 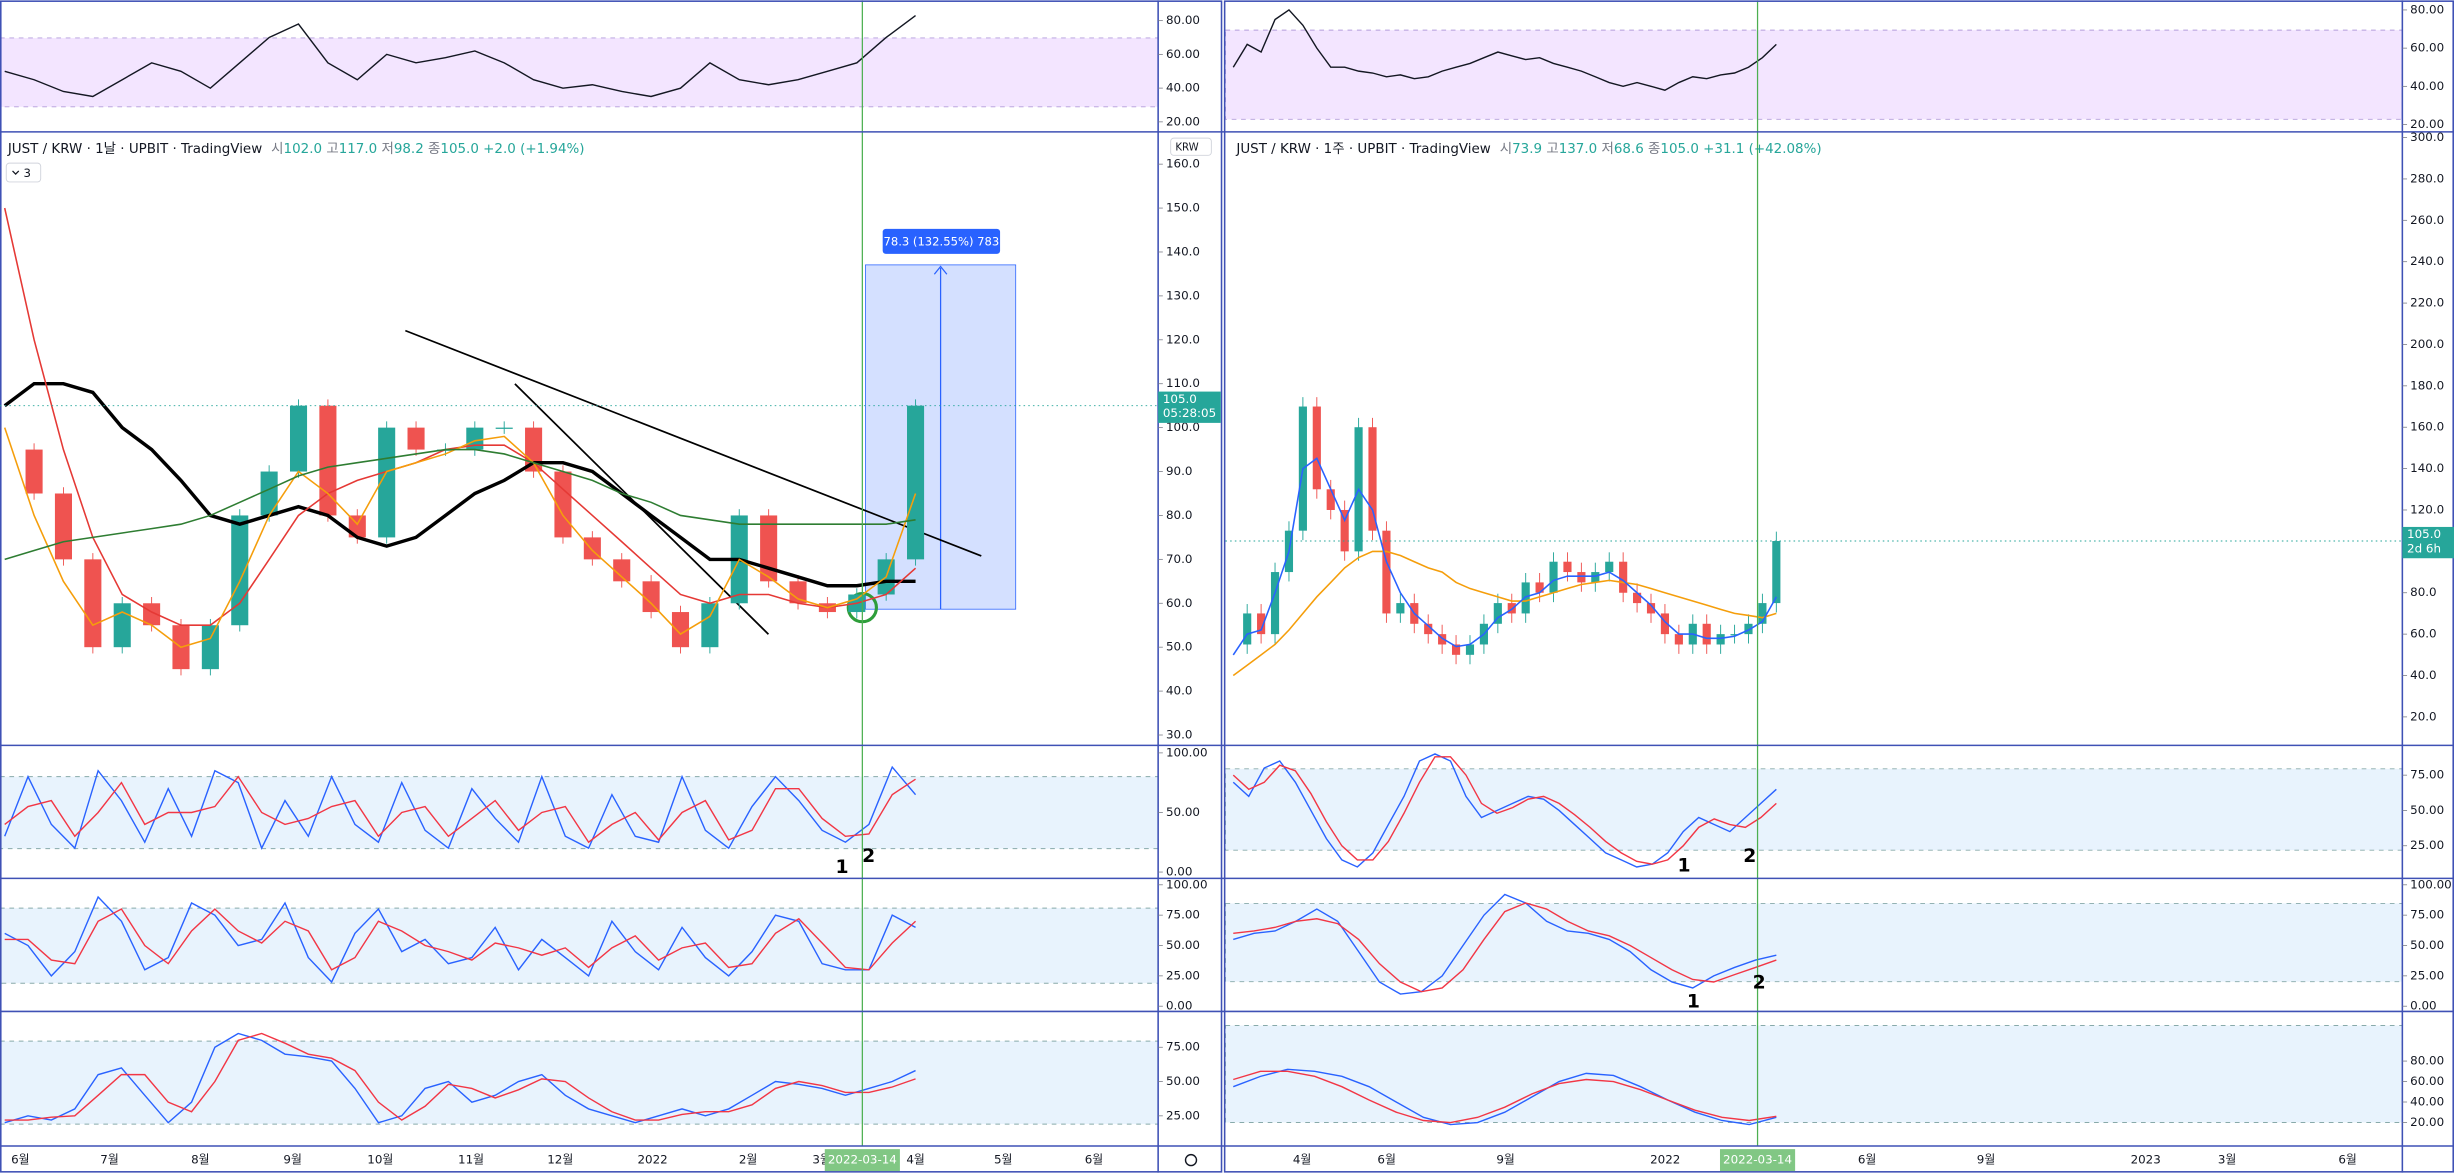 What do you see at coordinates (1180, 399) in the screenshot?
I see `last-price: 105.0` at bounding box center [1180, 399].